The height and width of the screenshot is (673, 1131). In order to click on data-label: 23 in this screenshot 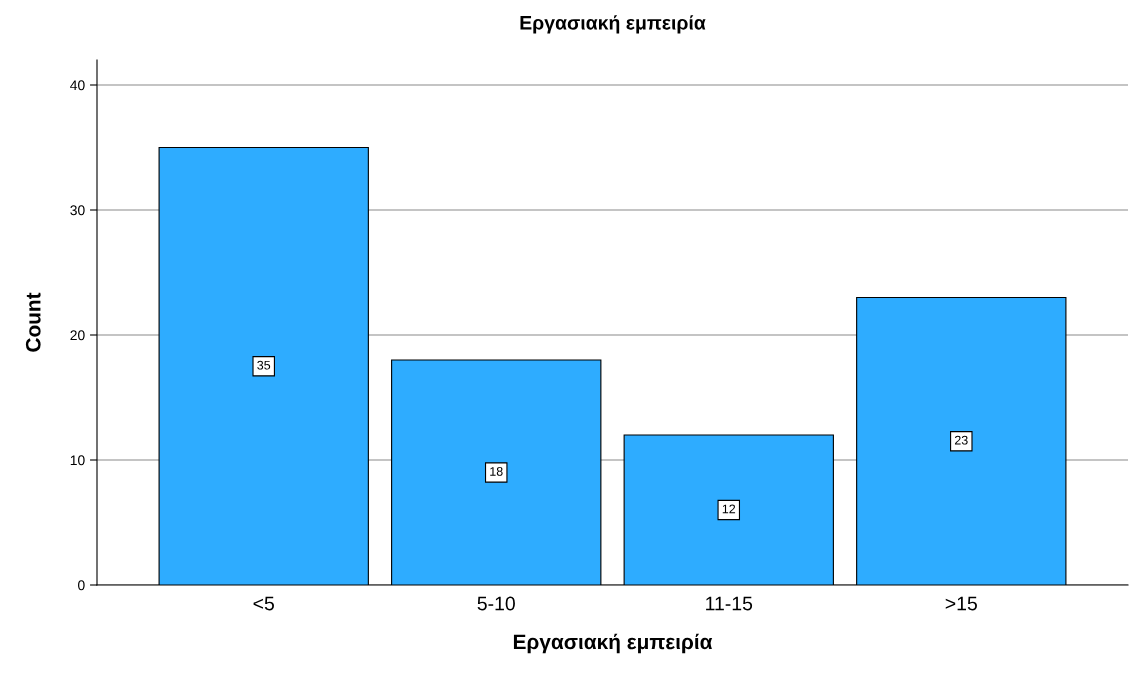, I will do `click(961, 440)`.